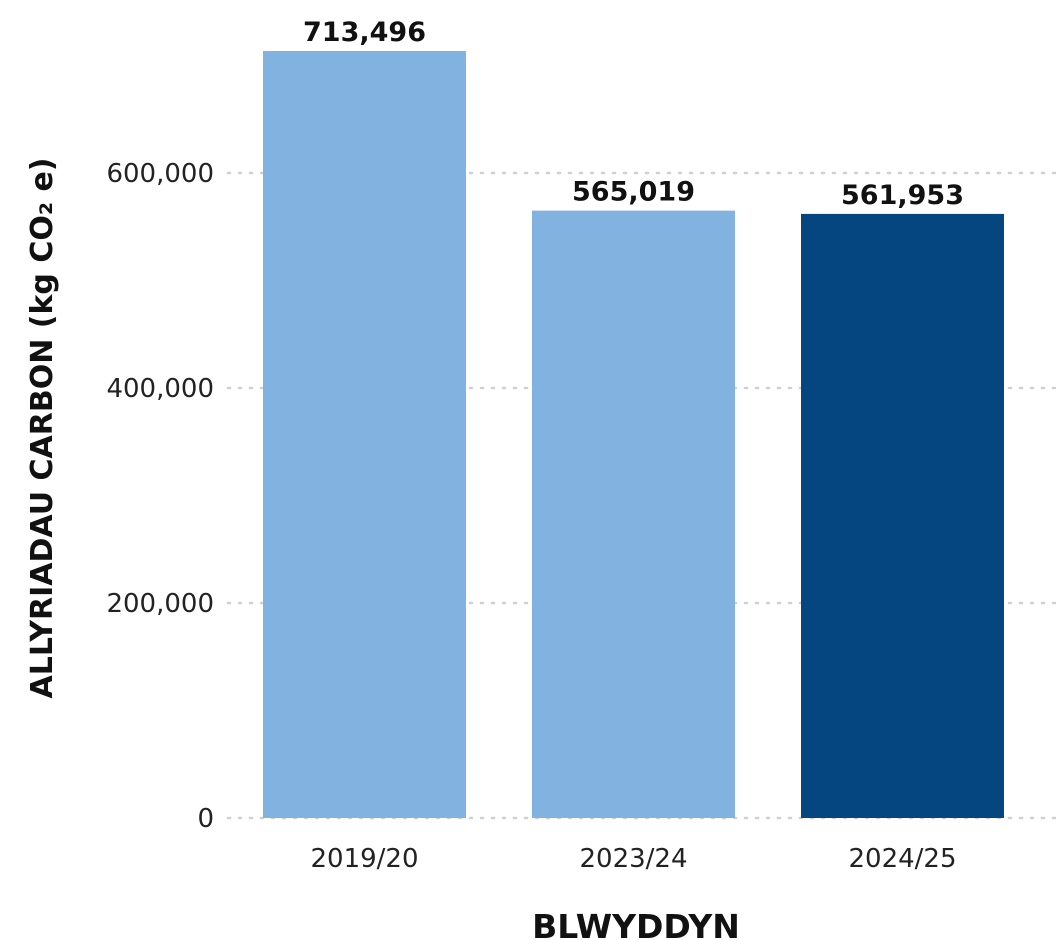  I want to click on data-labels: 713,496 565,019 561,953, so click(633, 114).